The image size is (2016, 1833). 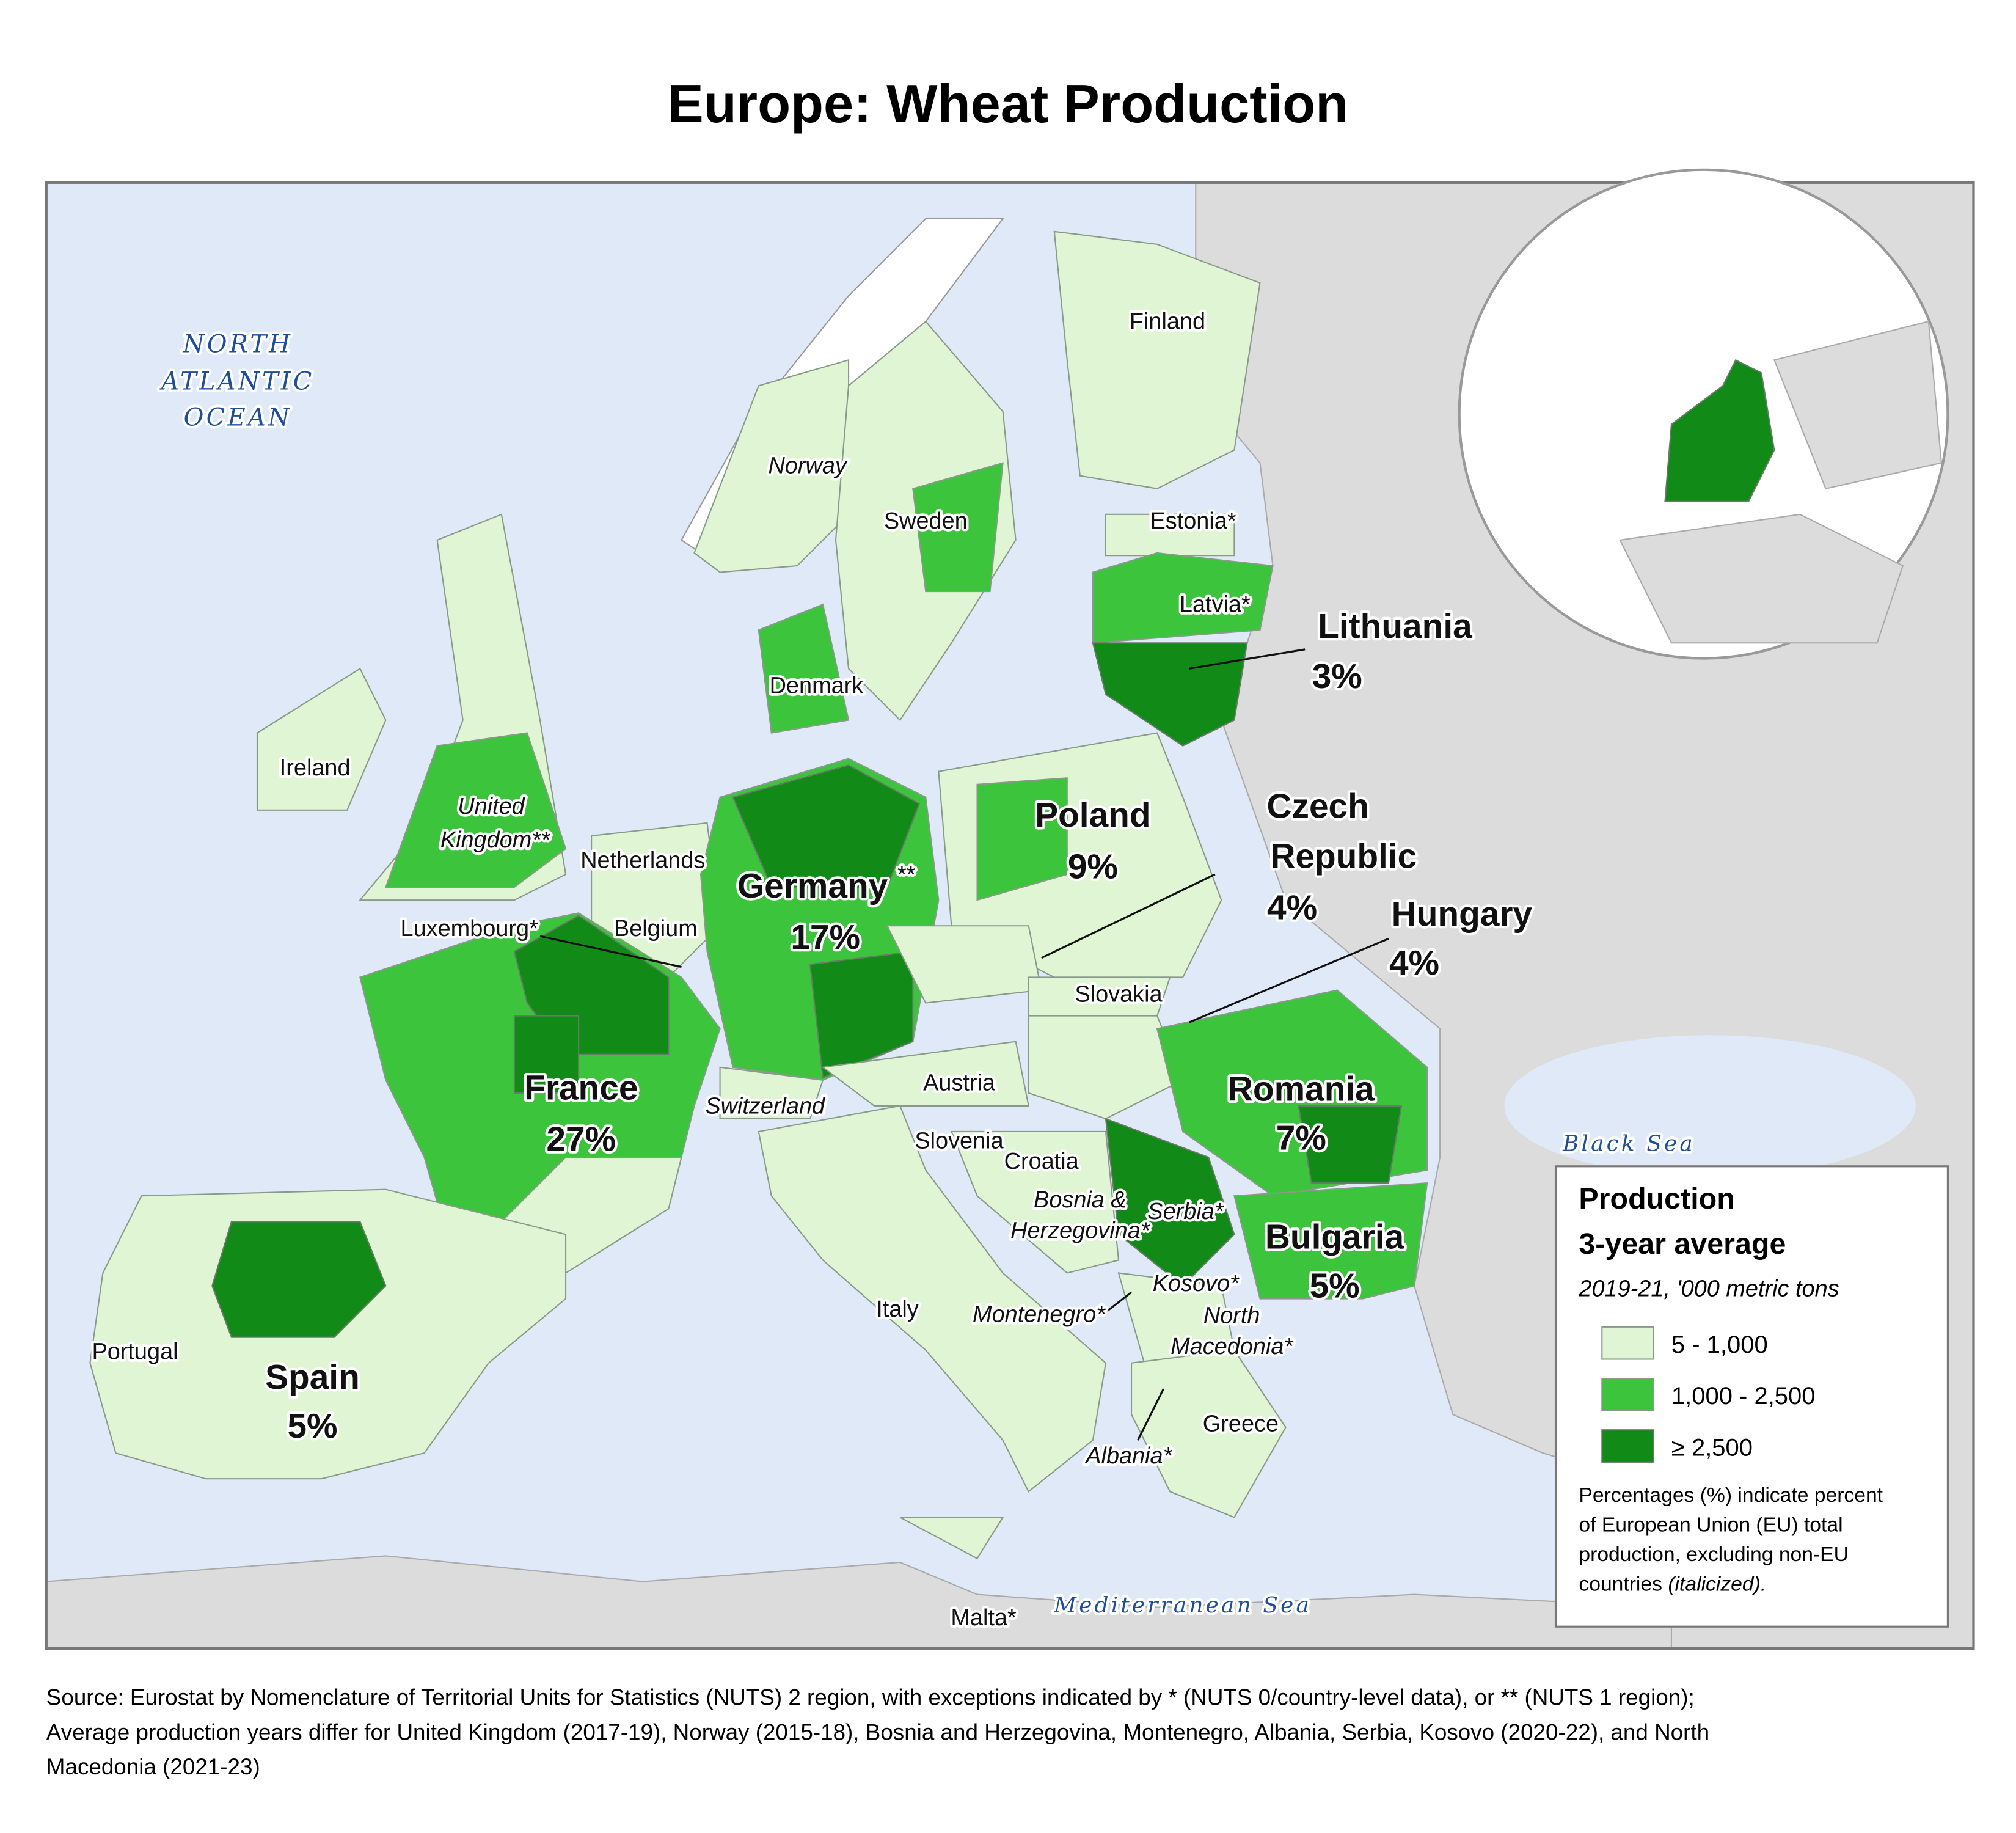 I want to click on globe, so click(x=1704, y=414).